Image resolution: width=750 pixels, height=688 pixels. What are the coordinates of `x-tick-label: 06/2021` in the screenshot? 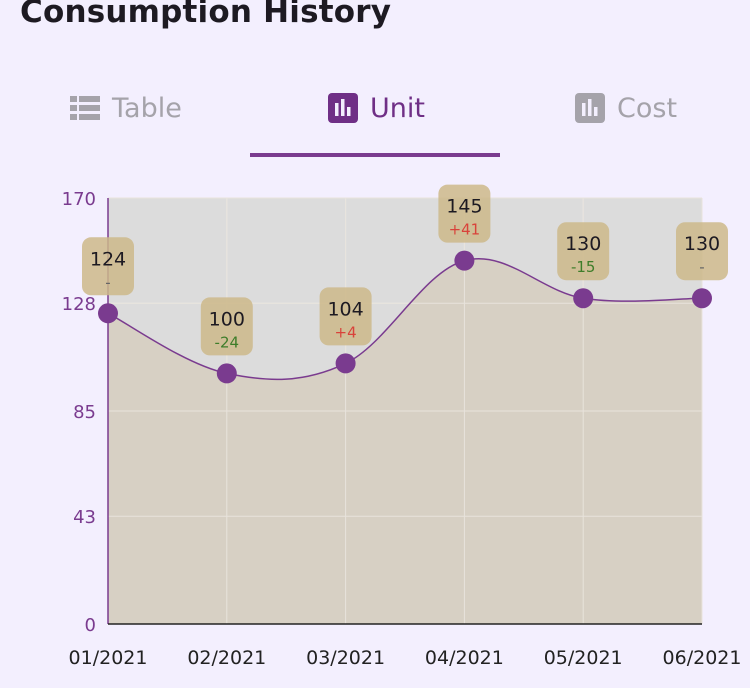 It's located at (702, 658).